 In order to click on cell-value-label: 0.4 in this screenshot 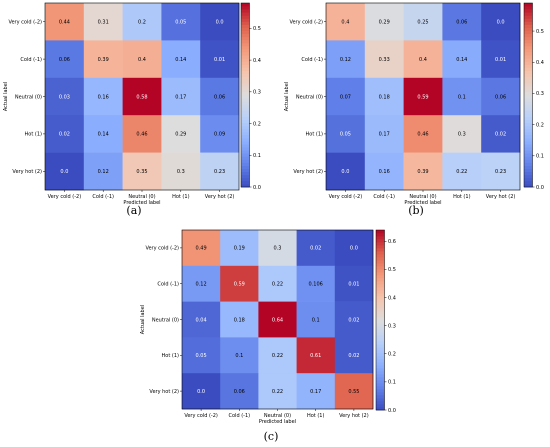, I will do `click(142, 60)`.